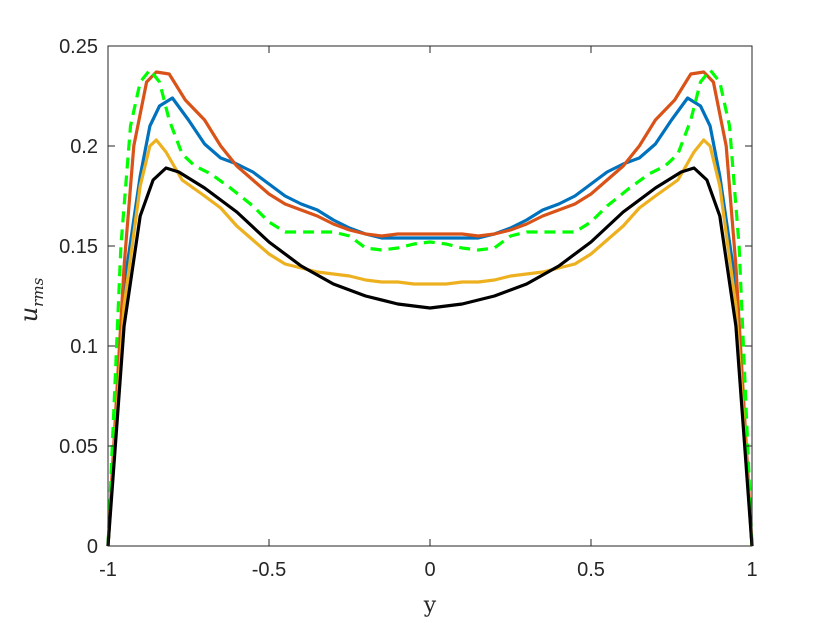 This screenshot has height=623, width=830. Describe the element at coordinates (78, 247) in the screenshot. I see `y-tick-label: 0.15` at that location.